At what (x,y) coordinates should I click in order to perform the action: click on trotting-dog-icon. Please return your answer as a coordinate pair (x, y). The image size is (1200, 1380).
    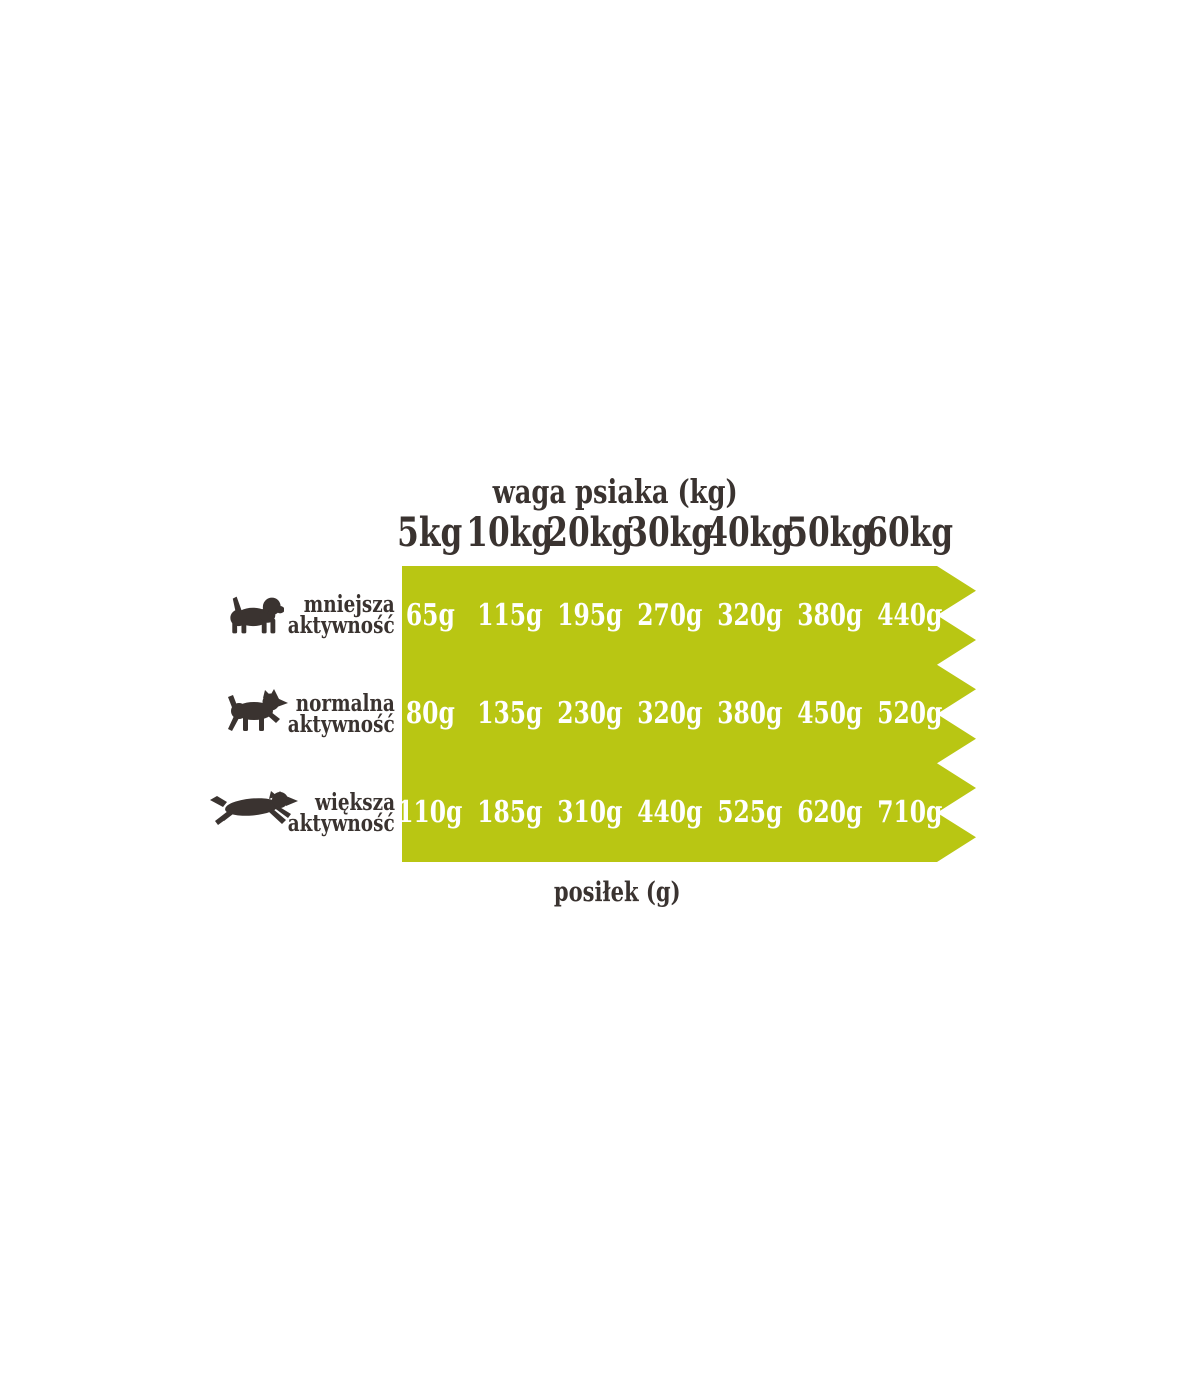
    Looking at the image, I should click on (256, 710).